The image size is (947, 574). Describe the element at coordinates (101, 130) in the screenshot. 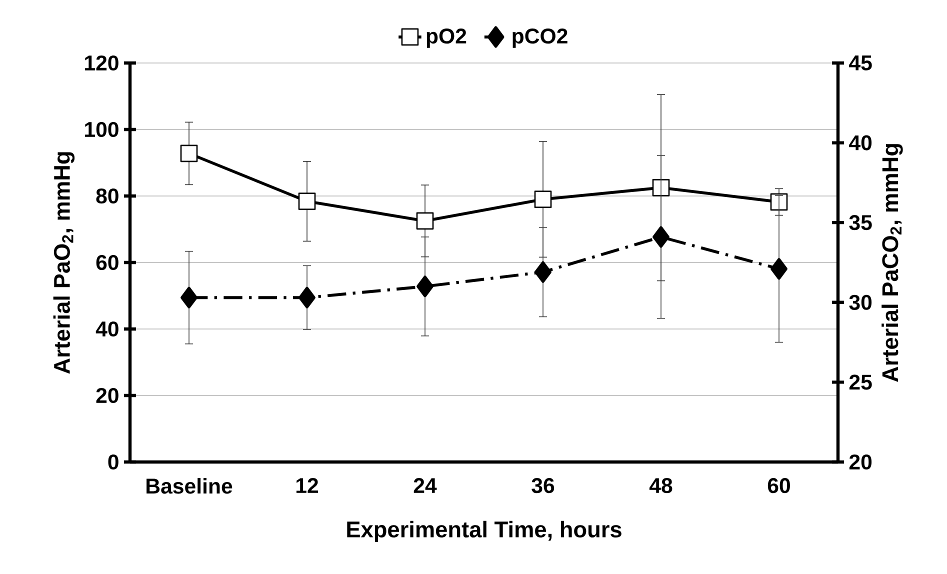

I see `y-tick-label: 100` at that location.